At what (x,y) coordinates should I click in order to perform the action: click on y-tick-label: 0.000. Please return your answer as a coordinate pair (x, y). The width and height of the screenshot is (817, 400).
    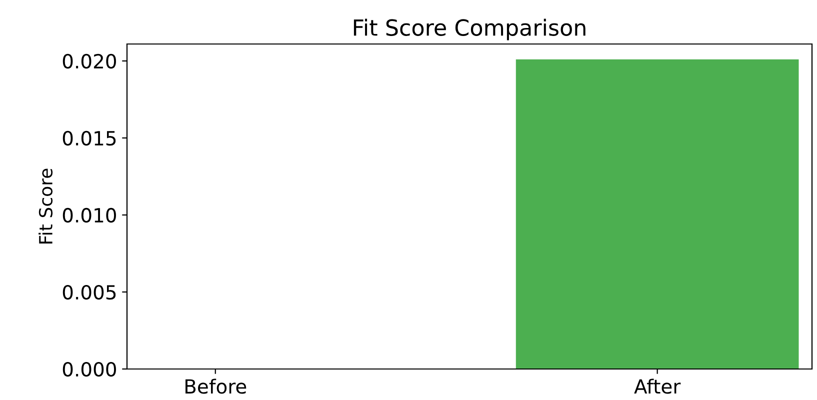
    Looking at the image, I should click on (89, 369).